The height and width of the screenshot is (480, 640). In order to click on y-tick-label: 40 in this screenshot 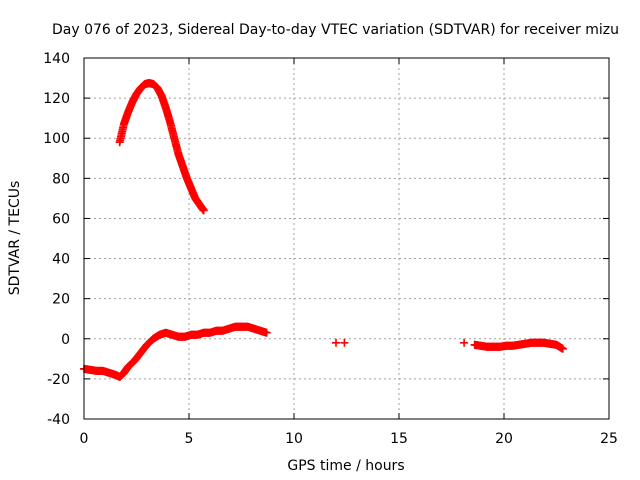, I will do `click(61, 260)`.